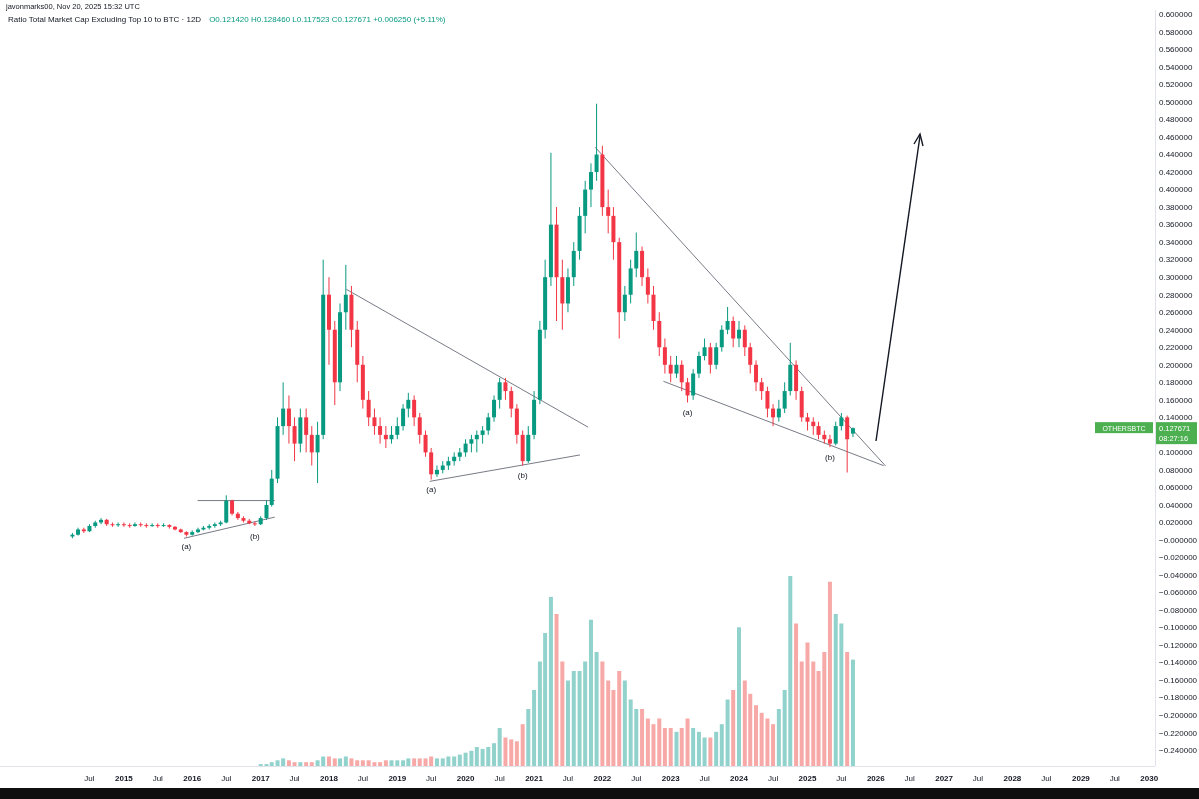 Image resolution: width=1199 pixels, height=799 pixels. Describe the element at coordinates (1012, 778) in the screenshot. I see `x-tick-label: 2028` at that location.